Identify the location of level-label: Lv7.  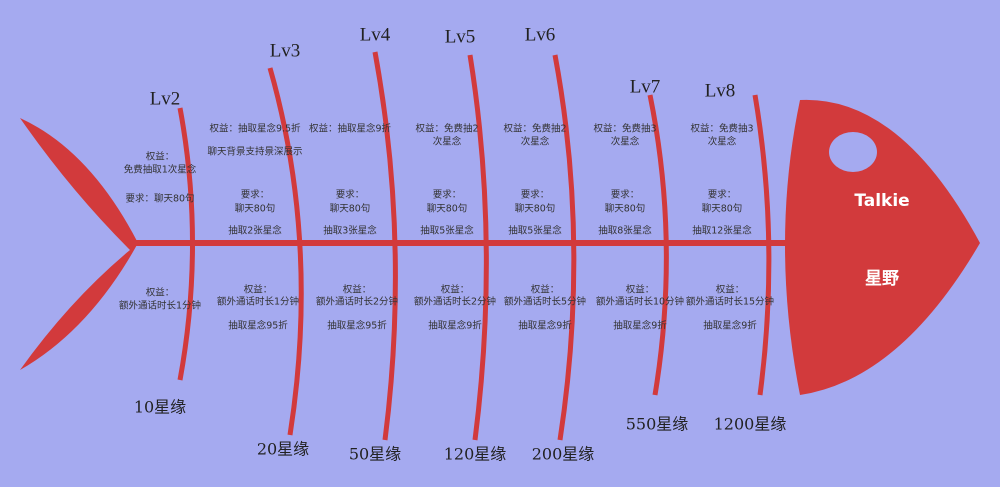
(645, 86).